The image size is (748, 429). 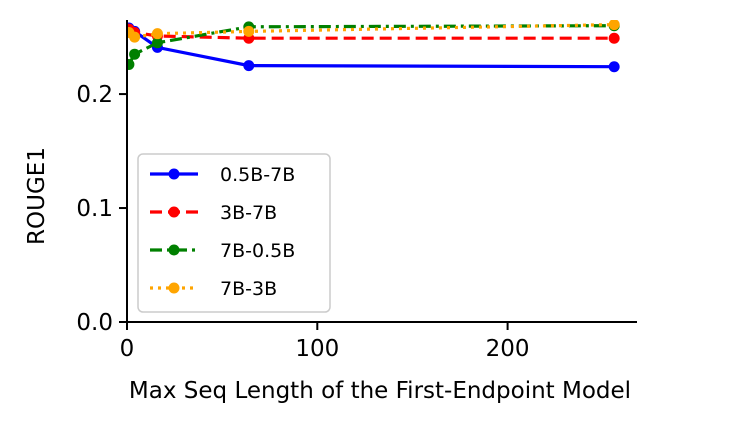 What do you see at coordinates (249, 66) in the screenshot?
I see `data-point-0.5B-7B-3` at bounding box center [249, 66].